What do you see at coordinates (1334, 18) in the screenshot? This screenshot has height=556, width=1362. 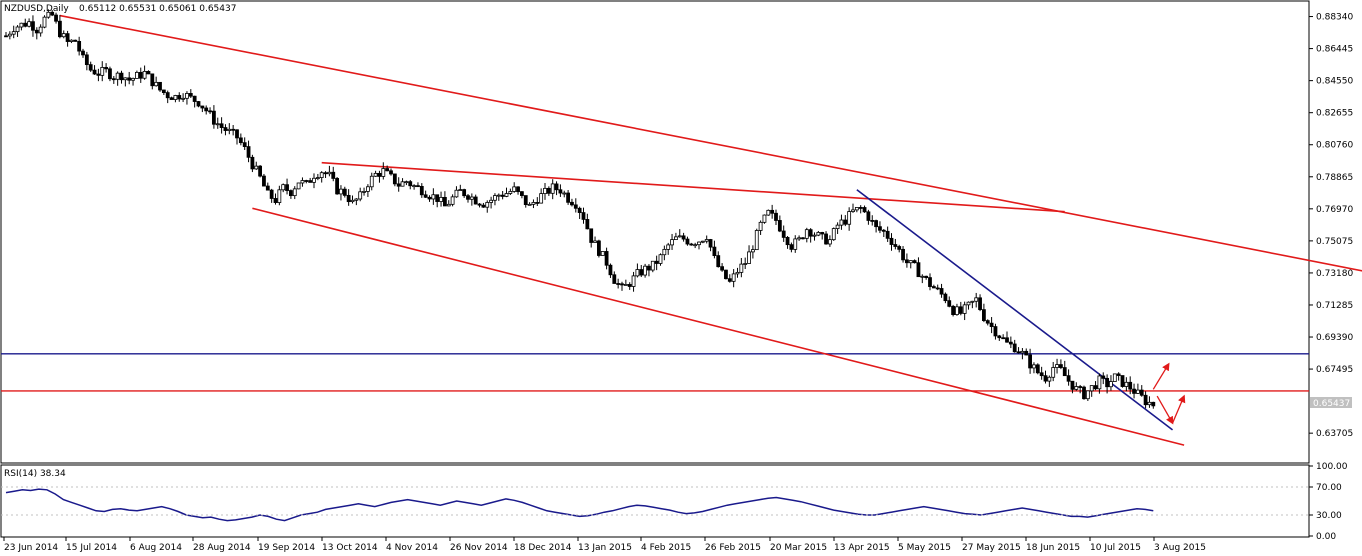 I see `price-tick-label: 0.88340` at bounding box center [1334, 18].